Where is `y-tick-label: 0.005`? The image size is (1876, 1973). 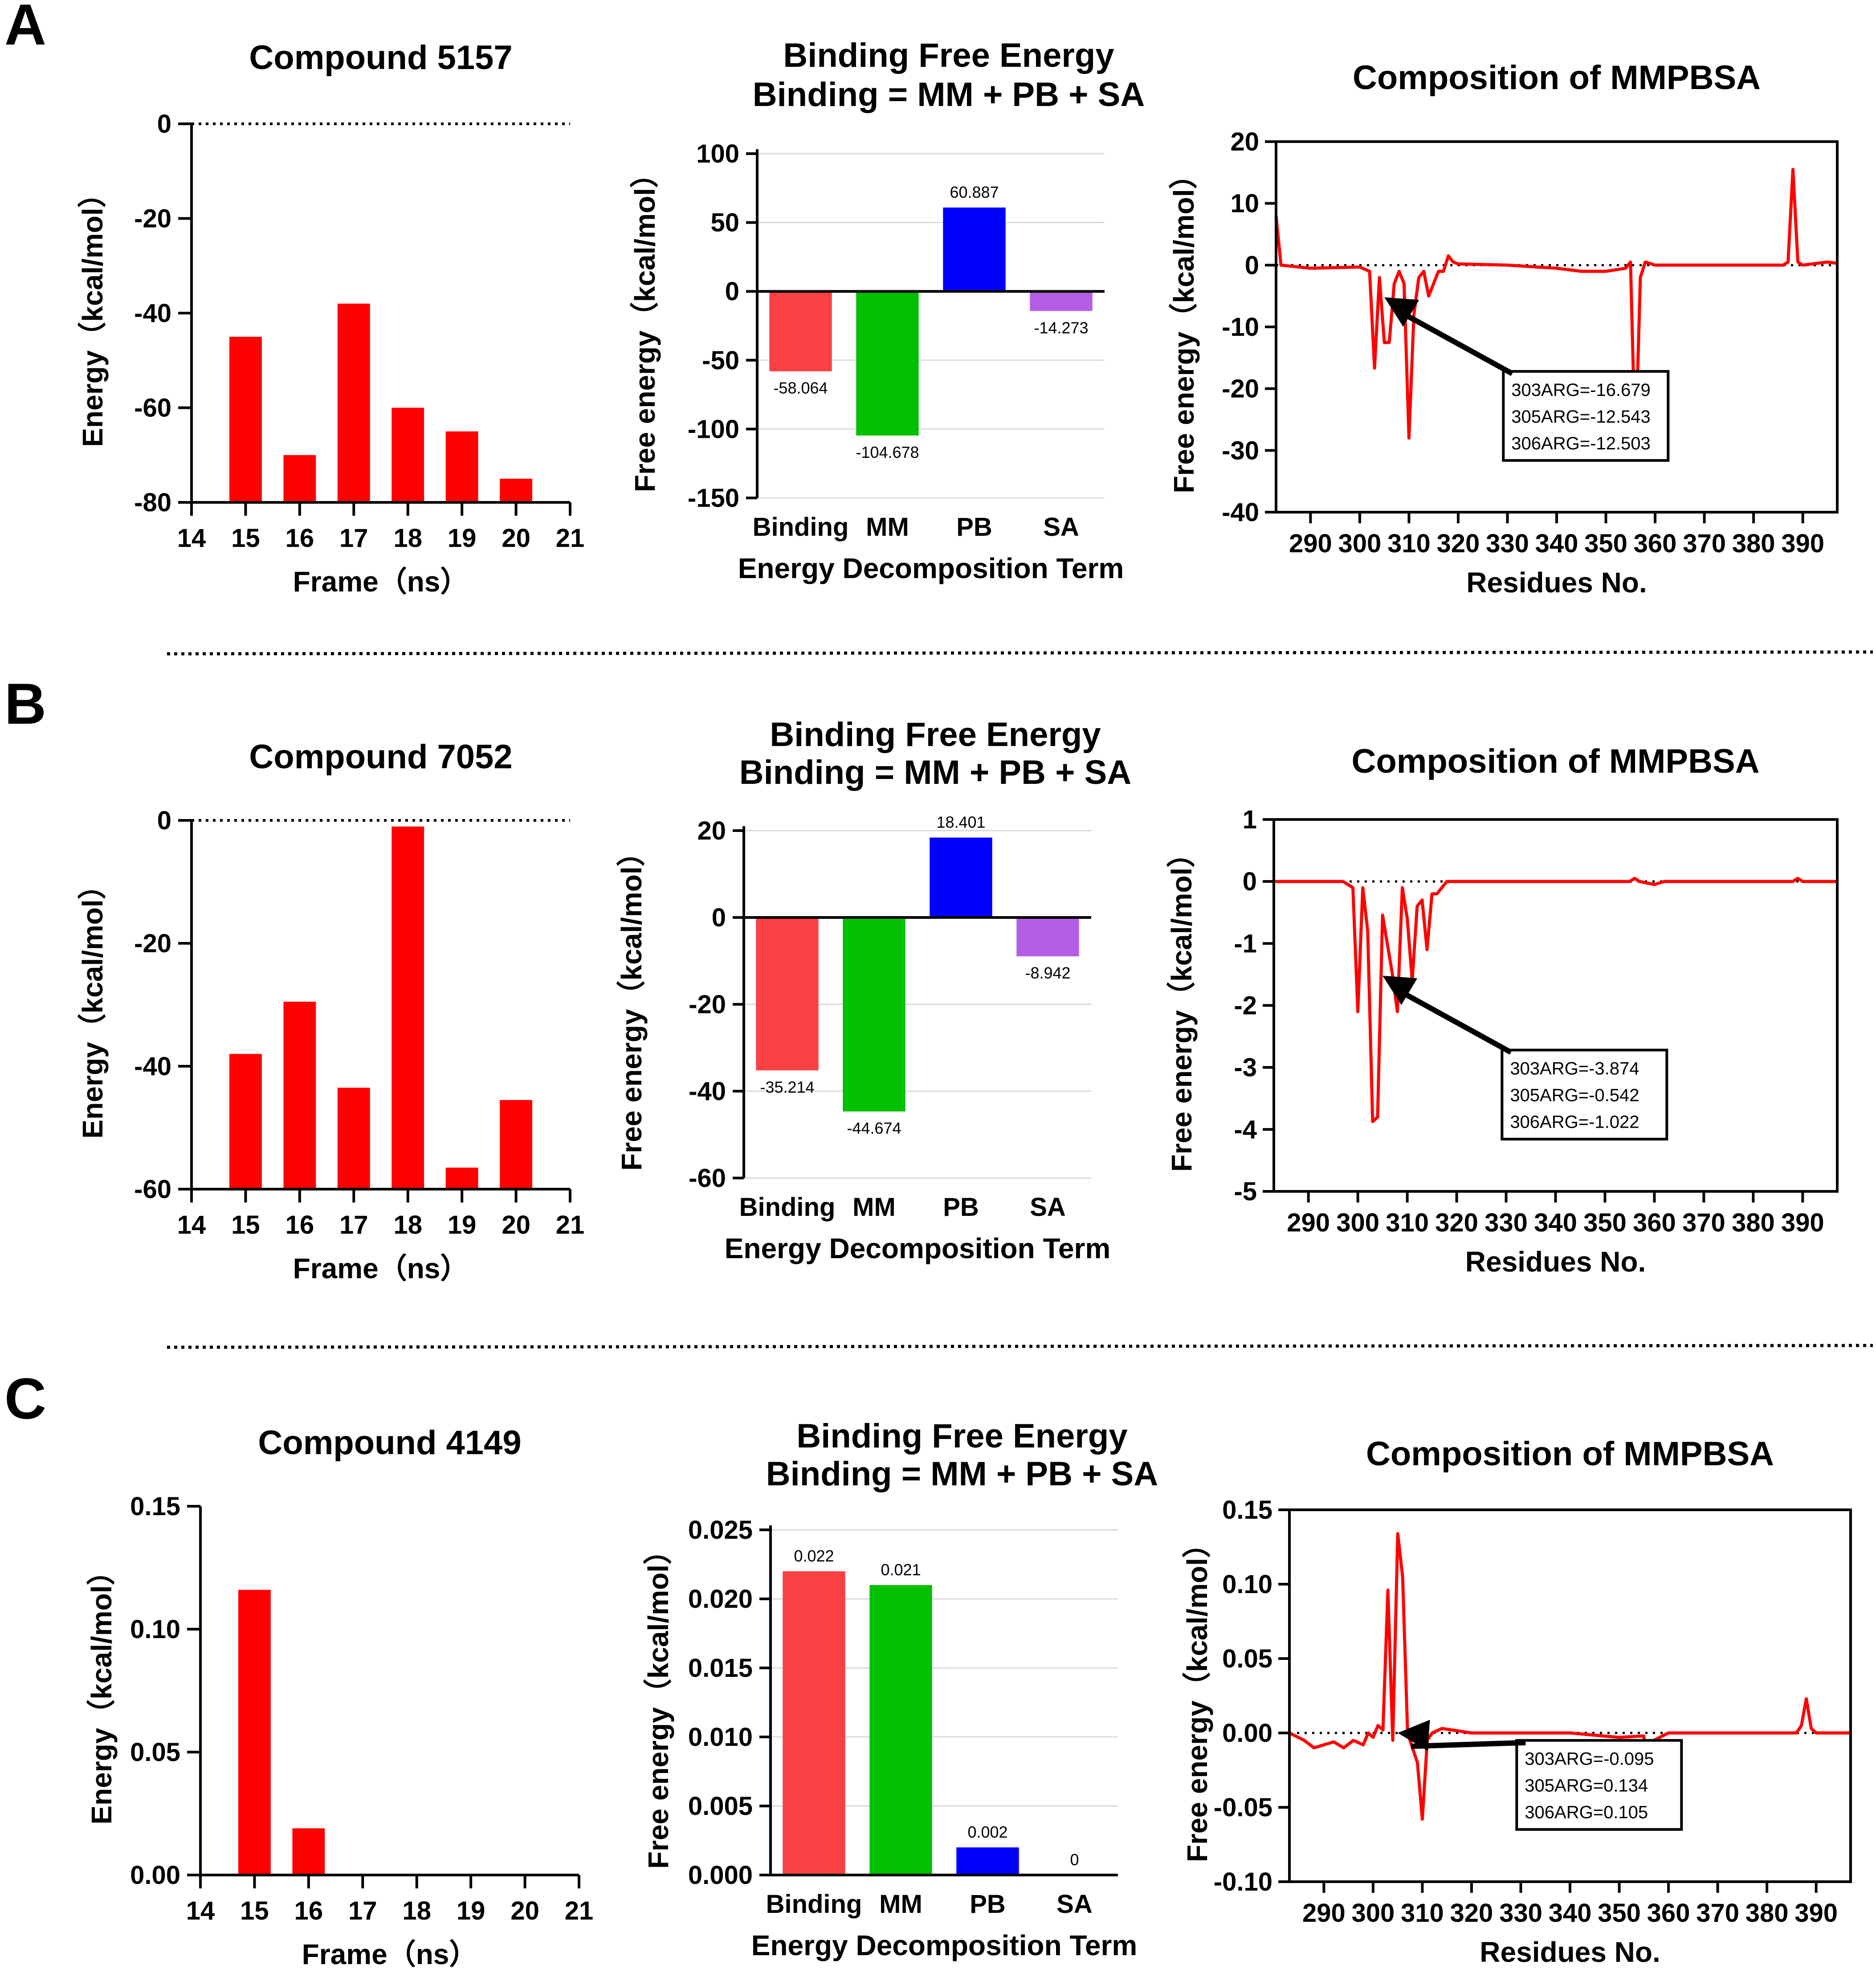 y-tick-label: 0.005 is located at coordinates (720, 1806).